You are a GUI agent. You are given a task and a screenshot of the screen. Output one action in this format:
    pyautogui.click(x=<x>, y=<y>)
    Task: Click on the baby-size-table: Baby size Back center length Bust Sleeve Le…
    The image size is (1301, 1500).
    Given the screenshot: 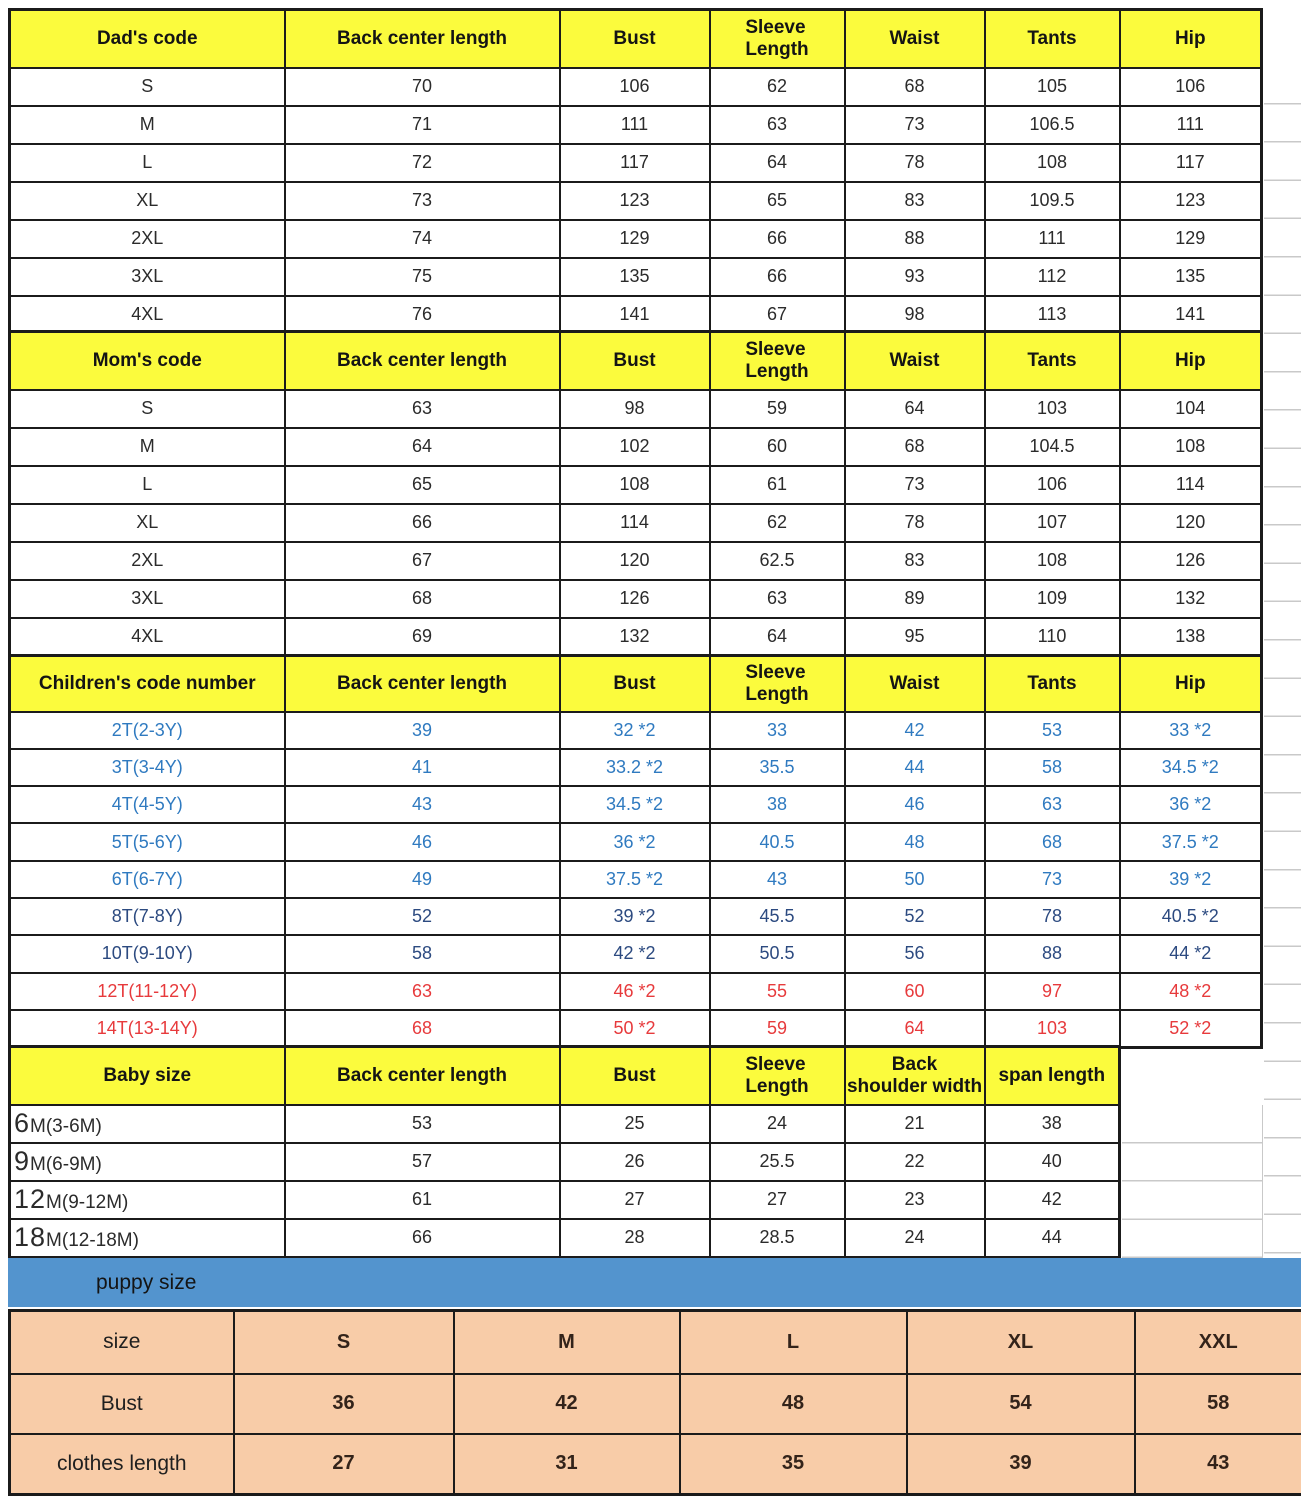 What is the action you would take?
    pyautogui.click(x=564, y=1152)
    